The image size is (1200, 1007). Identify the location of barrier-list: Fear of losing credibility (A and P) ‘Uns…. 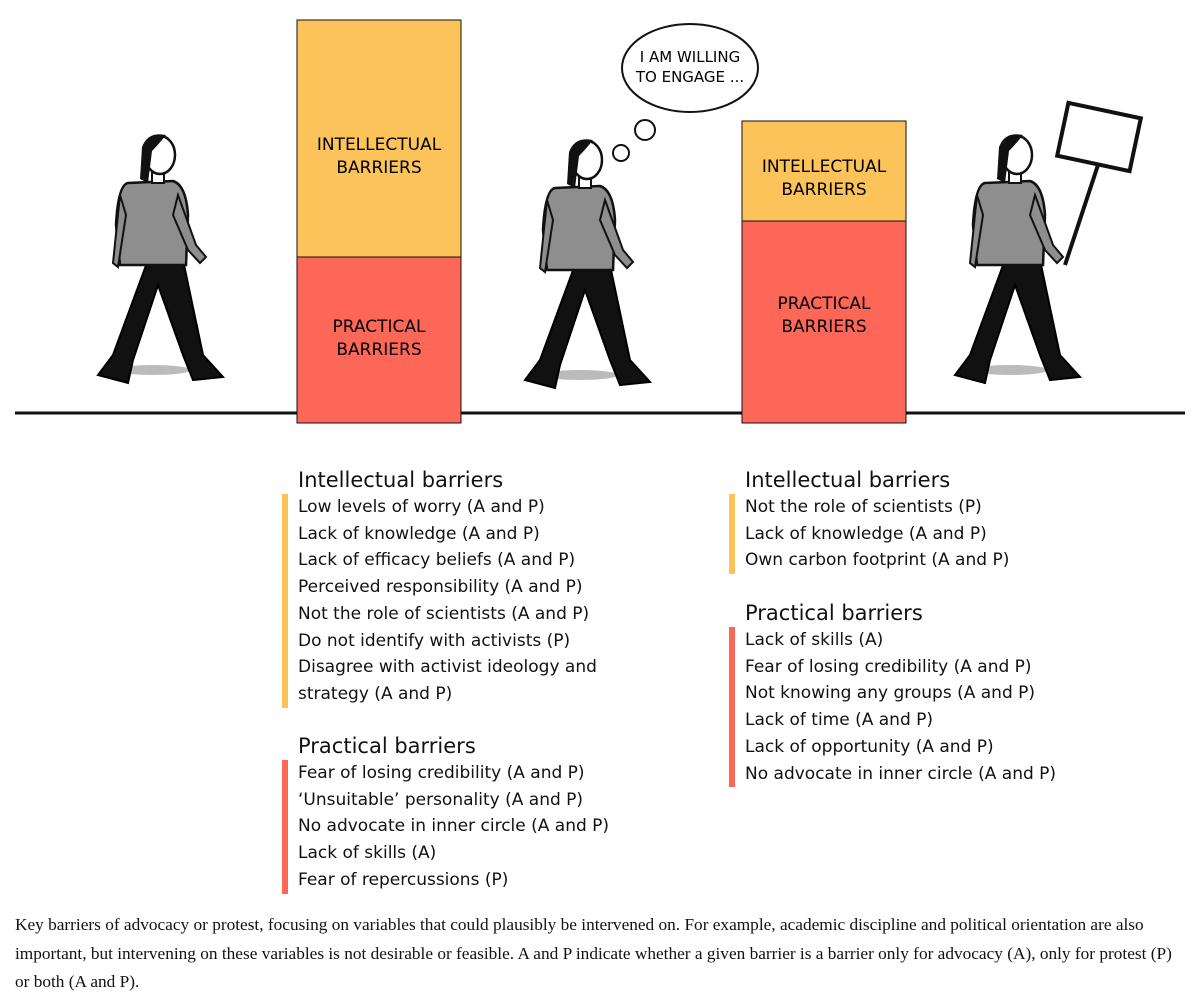
(460, 827).